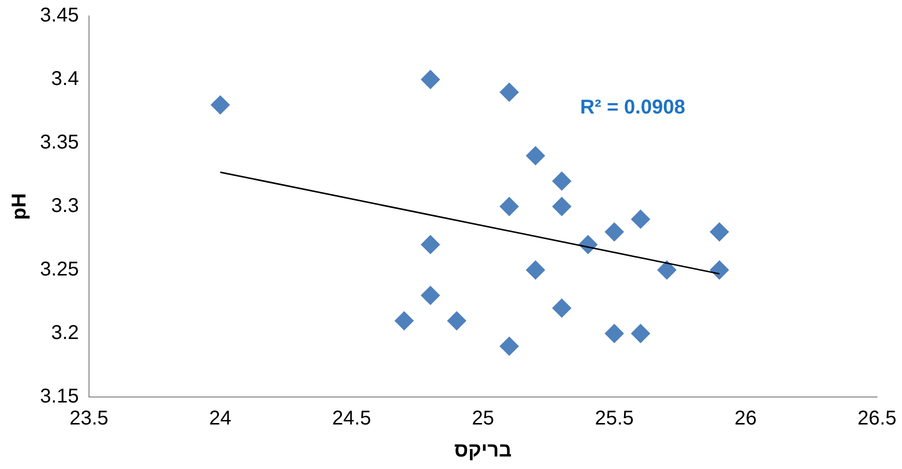 The image size is (902, 469). I want to click on x-tick-label: 26.5, so click(877, 419).